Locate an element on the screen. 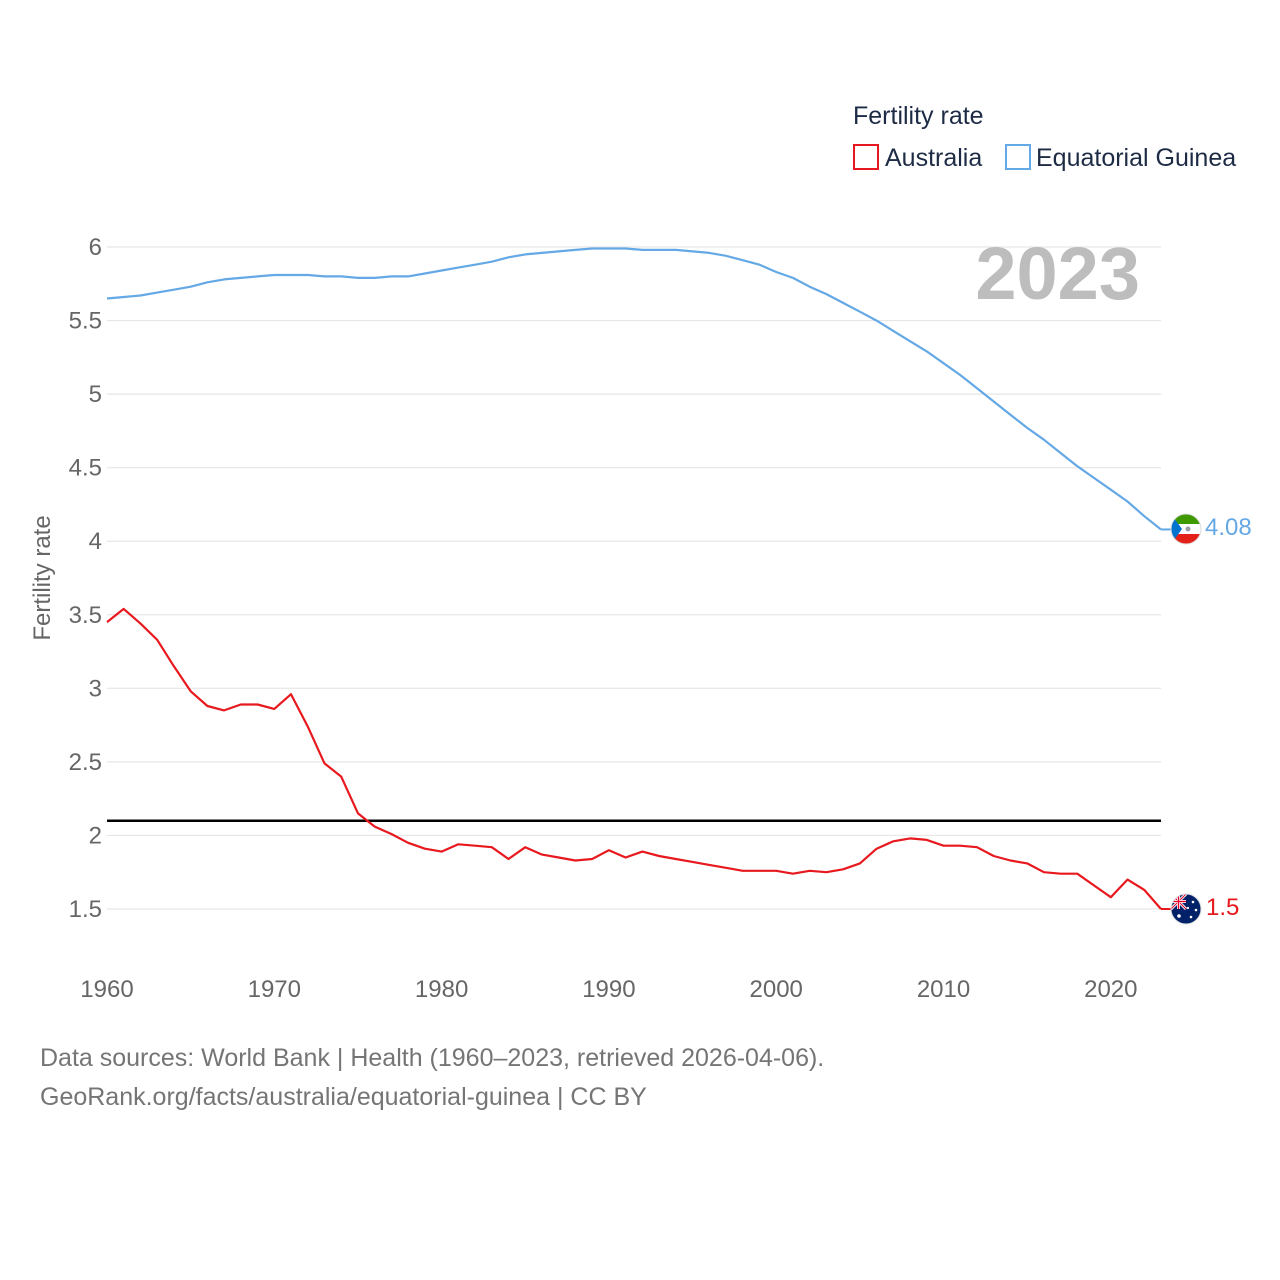 Image resolution: width=1280 pixels, height=1280 pixels. y-tick-label: 2 is located at coordinates (95, 835).